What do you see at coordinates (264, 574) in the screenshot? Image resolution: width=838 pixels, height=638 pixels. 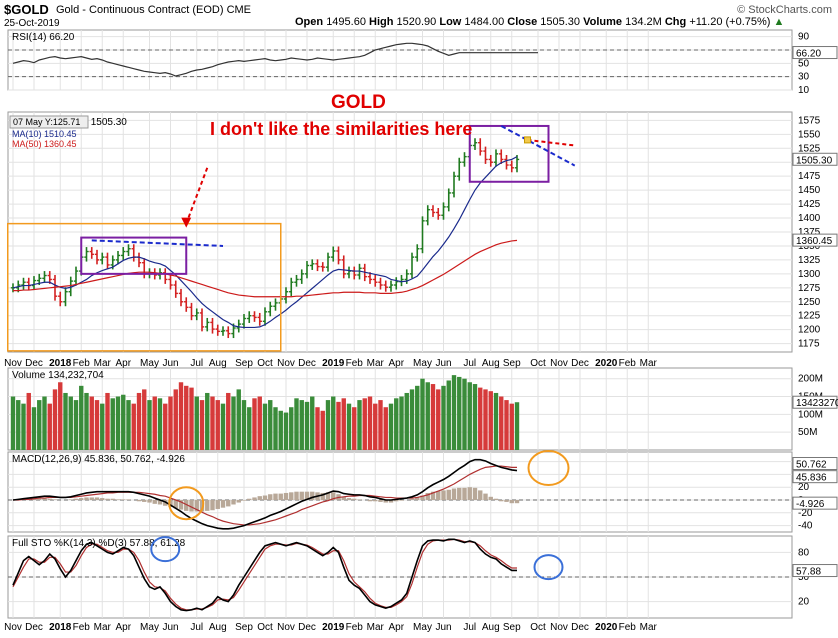 I see `sto-d-line` at bounding box center [264, 574].